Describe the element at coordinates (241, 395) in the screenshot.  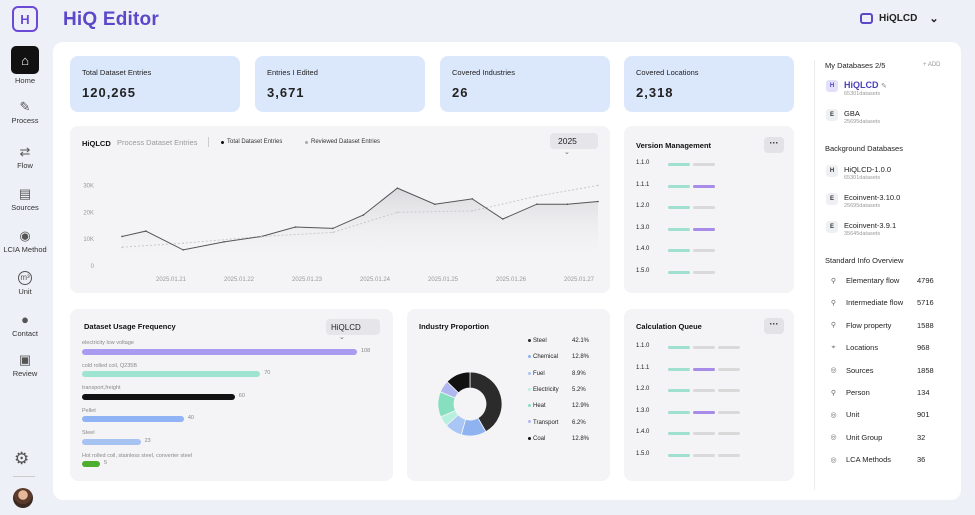
I see `usage-row-value: 60` at that location.